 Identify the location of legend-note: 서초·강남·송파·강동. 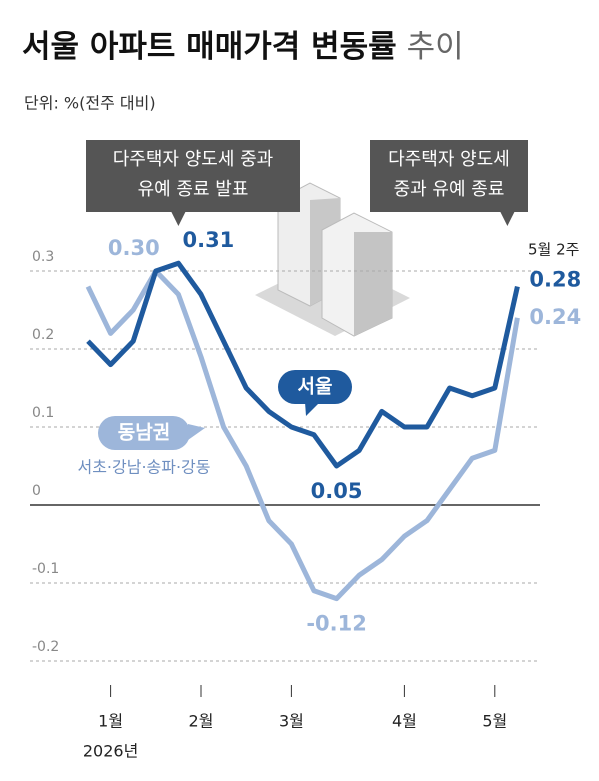
(143, 467).